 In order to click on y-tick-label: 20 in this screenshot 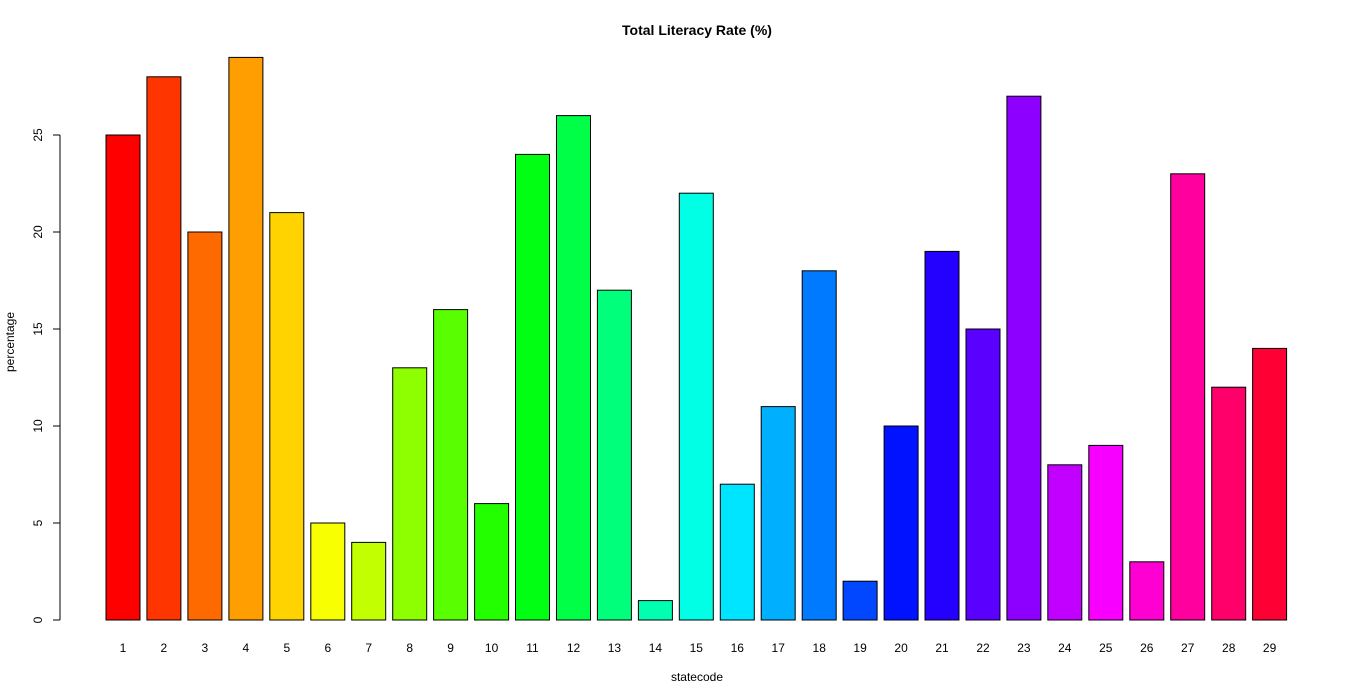, I will do `click(38, 232)`.